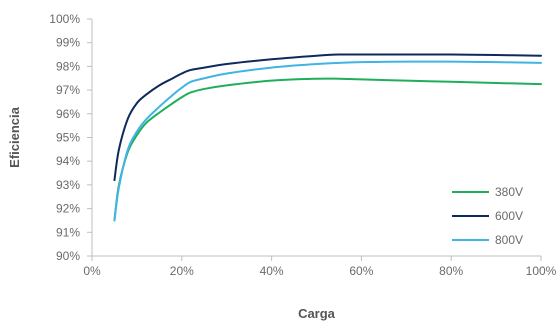  I want to click on y-tick-label: 90%, so click(68, 256).